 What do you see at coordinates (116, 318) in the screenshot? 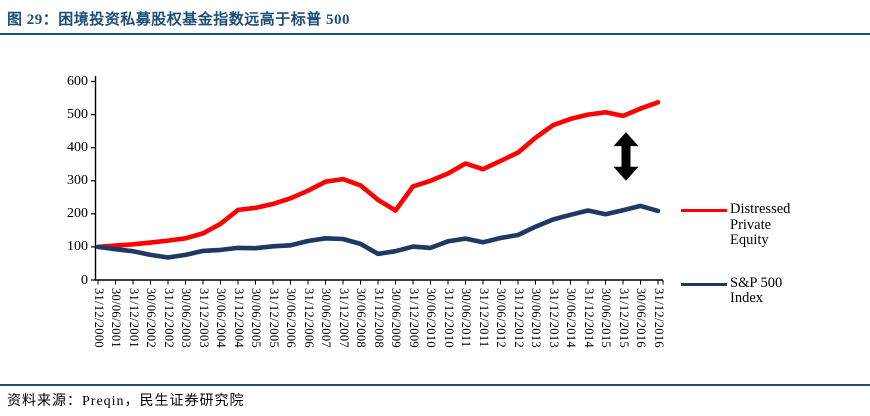
I see `x-tick-label: 30/06/2001` at bounding box center [116, 318].